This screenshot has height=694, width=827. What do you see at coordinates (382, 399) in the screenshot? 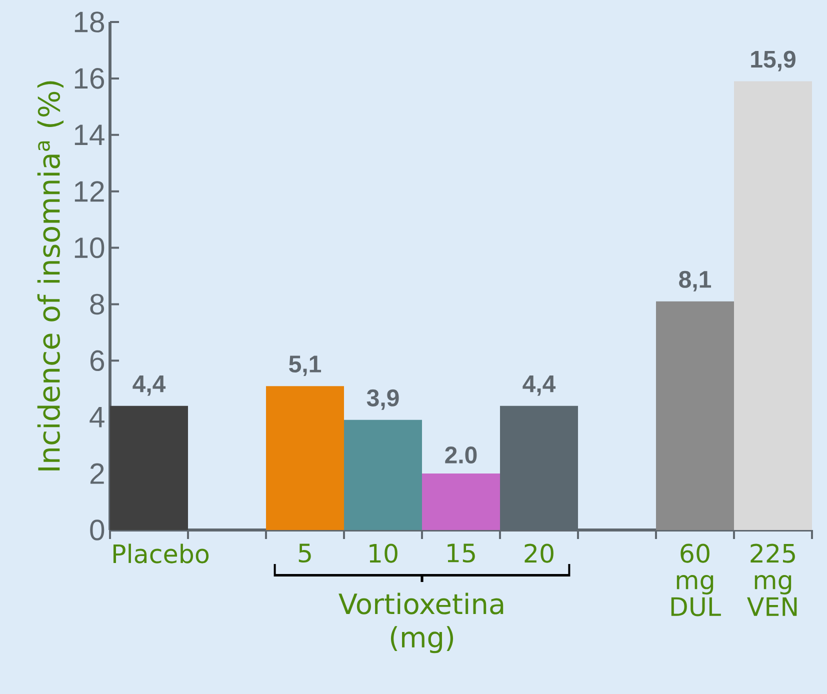
I see `data-label: 3,9` at bounding box center [382, 399].